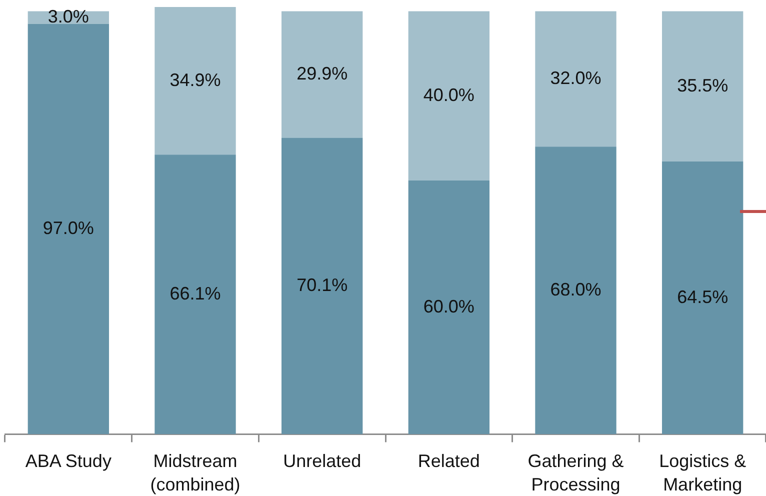 This screenshot has width=766, height=496. What do you see at coordinates (68, 16) in the screenshot?
I see `data-label: 3.0%` at bounding box center [68, 16].